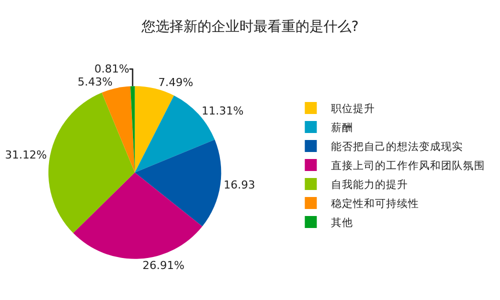  I want to click on legend-label: 直接上司的工作作风和团队氛围, so click(407, 165).